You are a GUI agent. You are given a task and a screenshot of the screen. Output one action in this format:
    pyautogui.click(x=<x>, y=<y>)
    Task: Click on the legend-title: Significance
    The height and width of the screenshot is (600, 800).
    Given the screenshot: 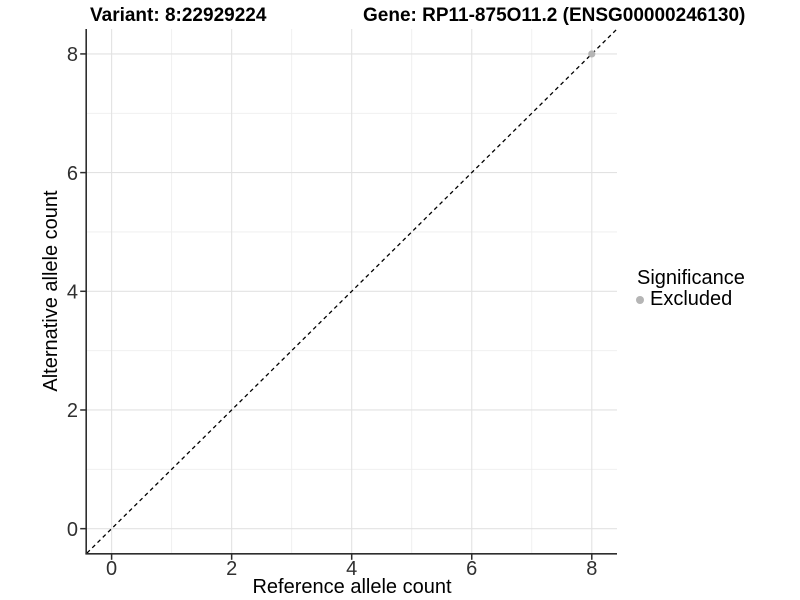 What is the action you would take?
    pyautogui.click(x=691, y=278)
    